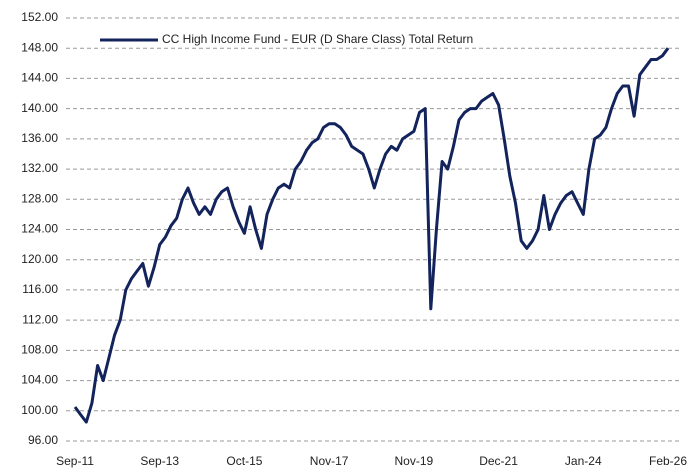 This screenshot has height=470, width=693. What do you see at coordinates (39, 108) in the screenshot?
I see `y-tick-label: 140.00` at bounding box center [39, 108].